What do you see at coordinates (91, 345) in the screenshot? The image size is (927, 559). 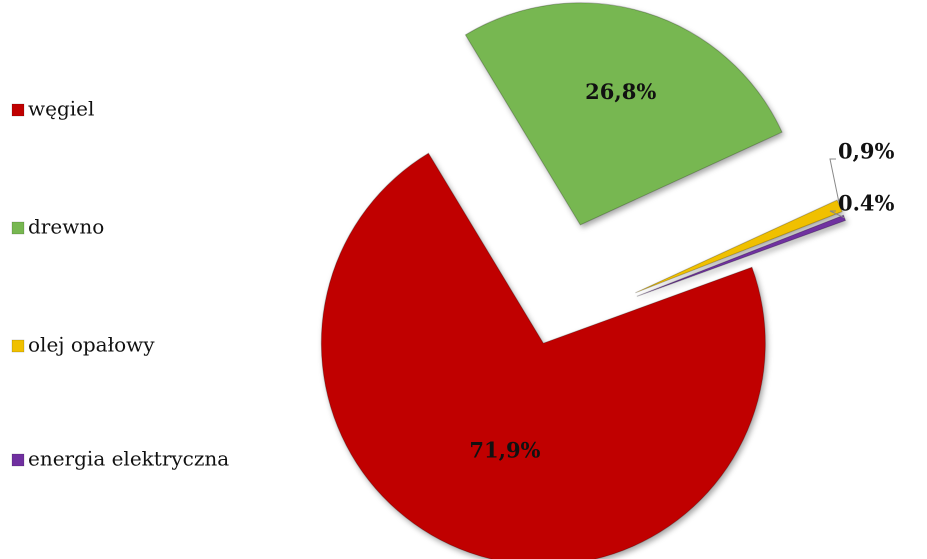 I see `legend-text: olej opałowy` at bounding box center [91, 345].